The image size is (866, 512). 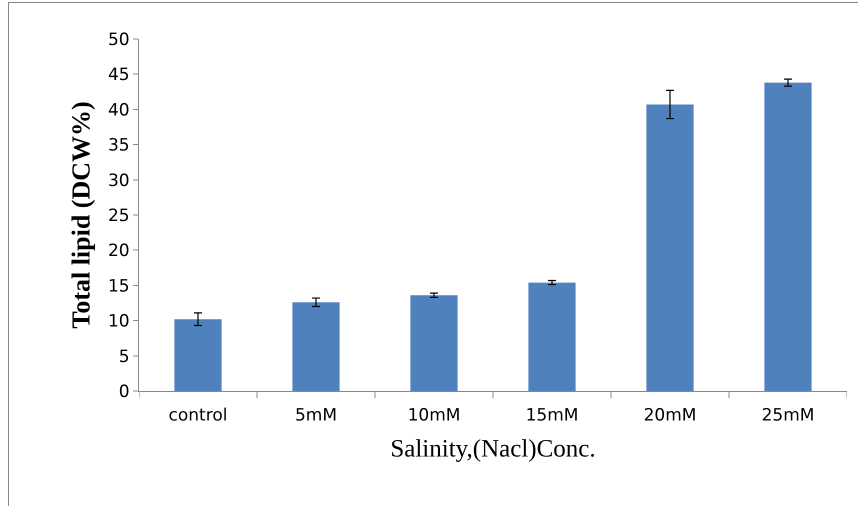 I want to click on x-tick-label: 10mM, so click(x=434, y=415).